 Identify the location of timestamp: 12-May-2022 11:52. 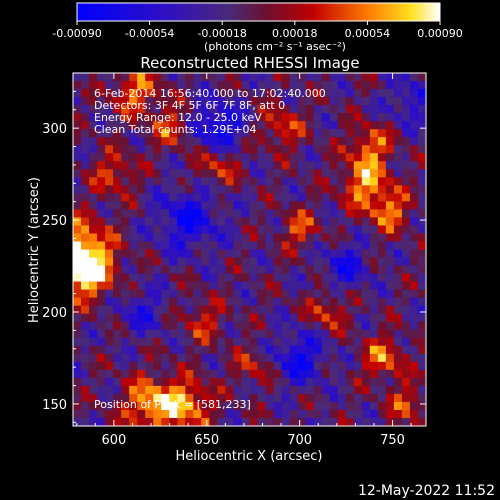
(426, 491).